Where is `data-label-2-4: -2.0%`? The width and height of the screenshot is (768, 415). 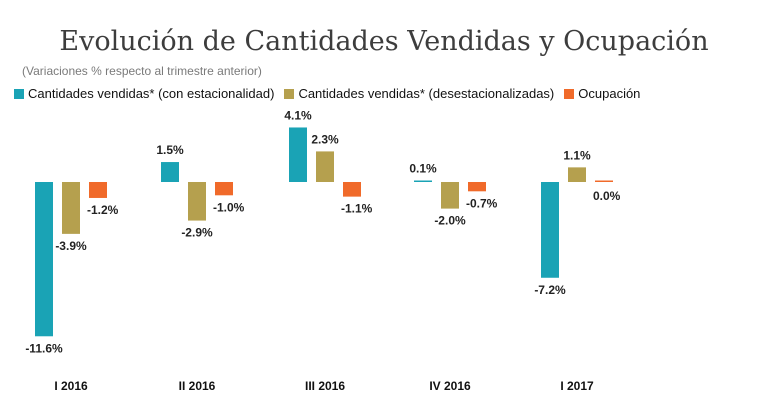 data-label-2-4: -2.0% is located at coordinates (450, 221).